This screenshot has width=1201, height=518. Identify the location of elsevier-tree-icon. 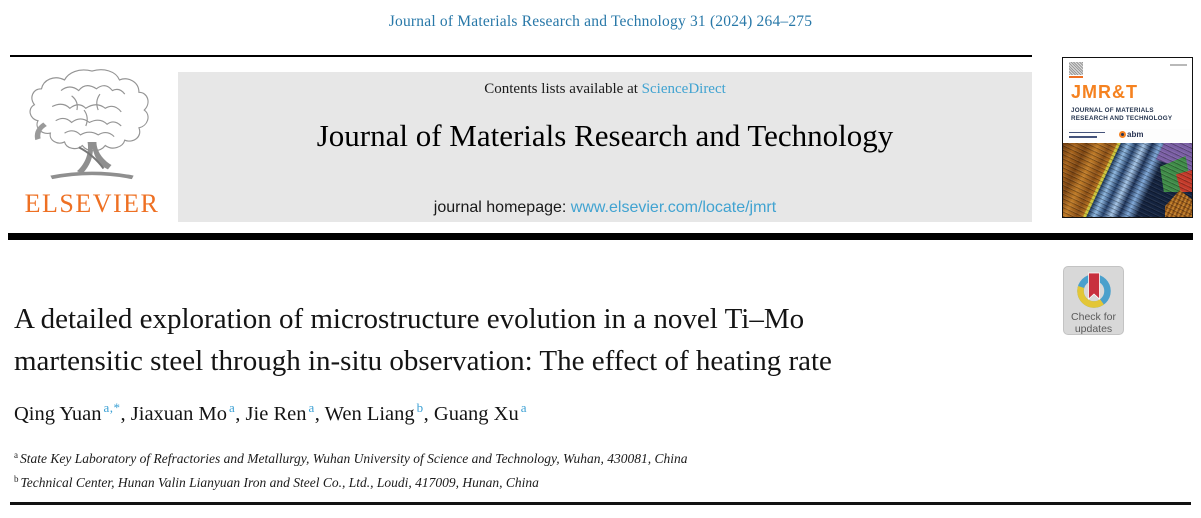
(92, 126).